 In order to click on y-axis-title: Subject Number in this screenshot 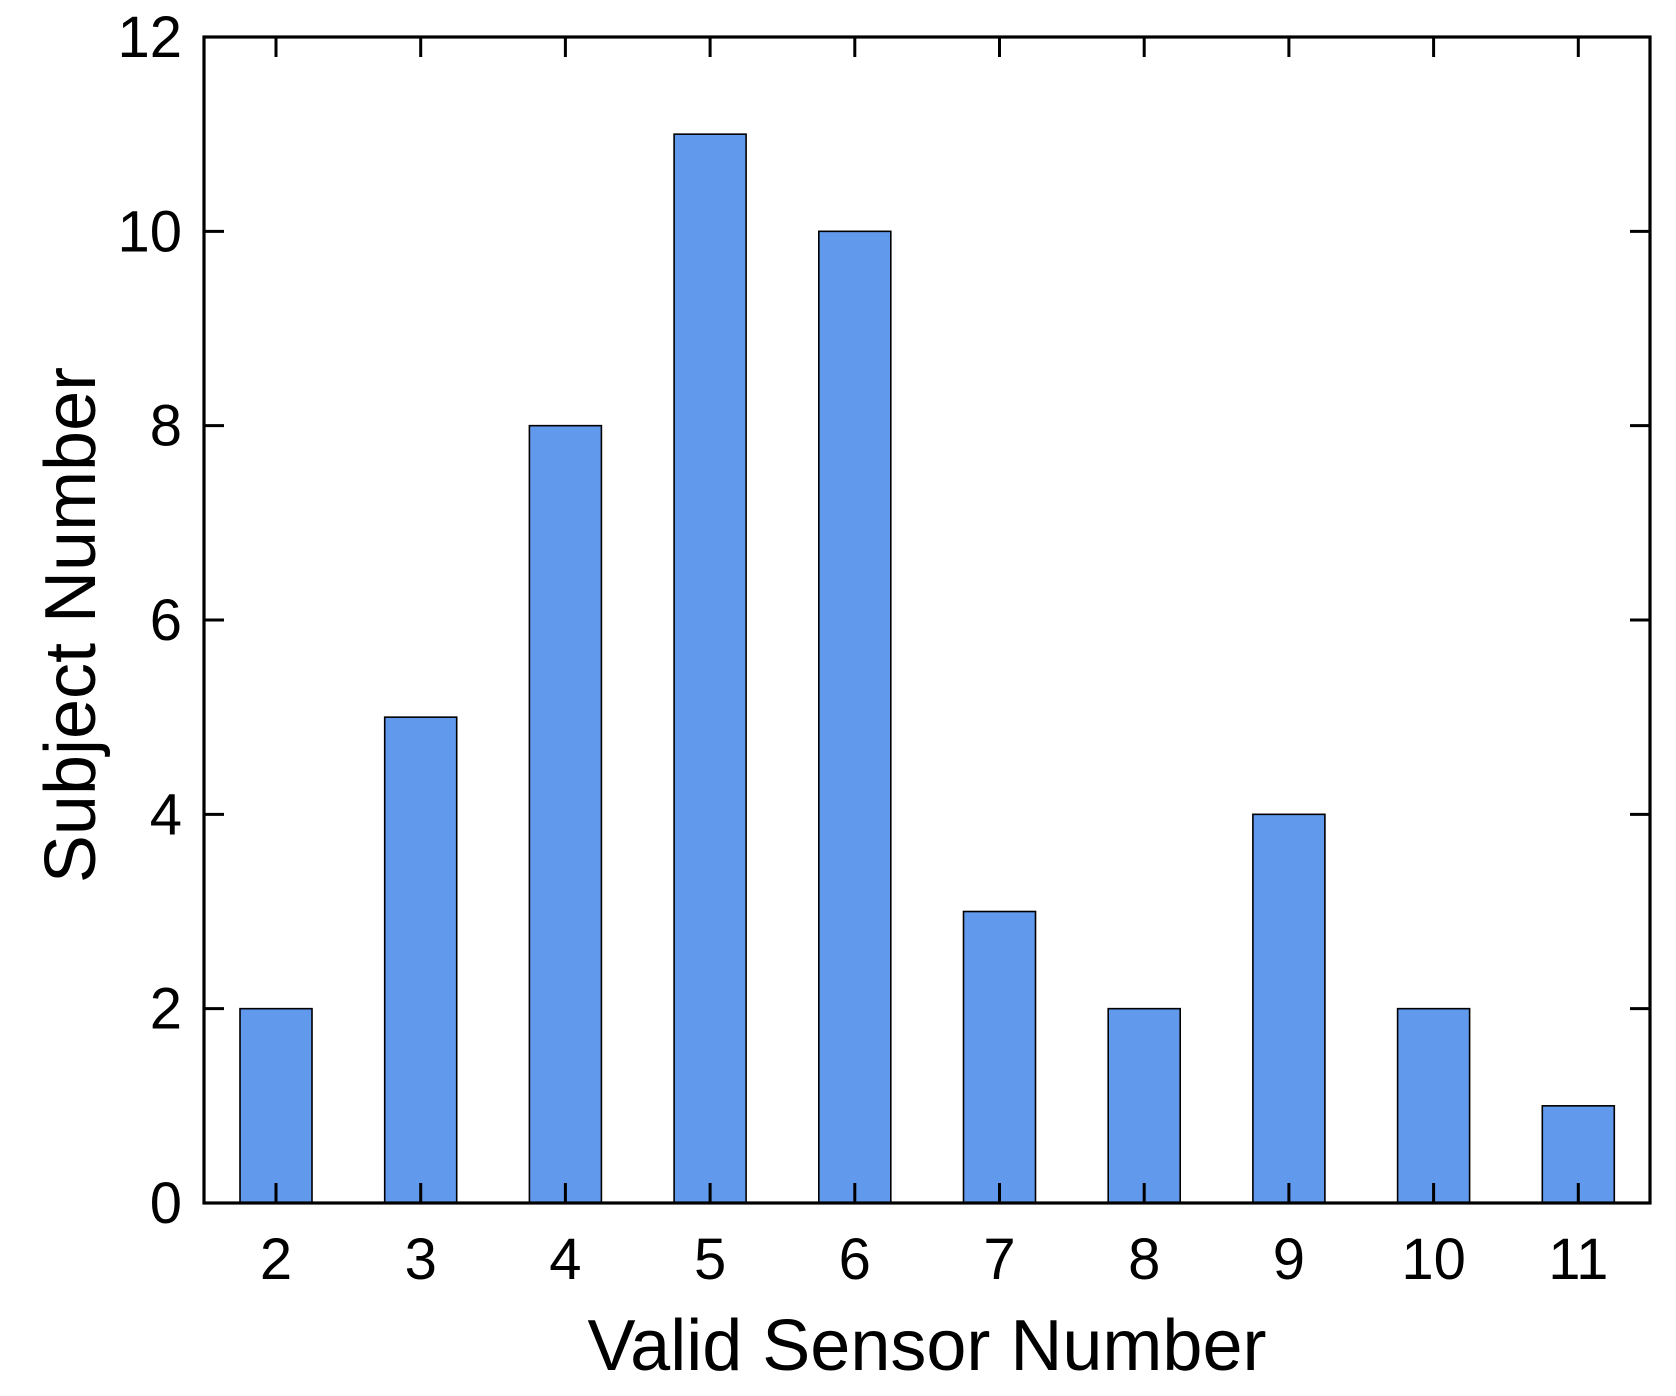, I will do `click(71, 625)`.